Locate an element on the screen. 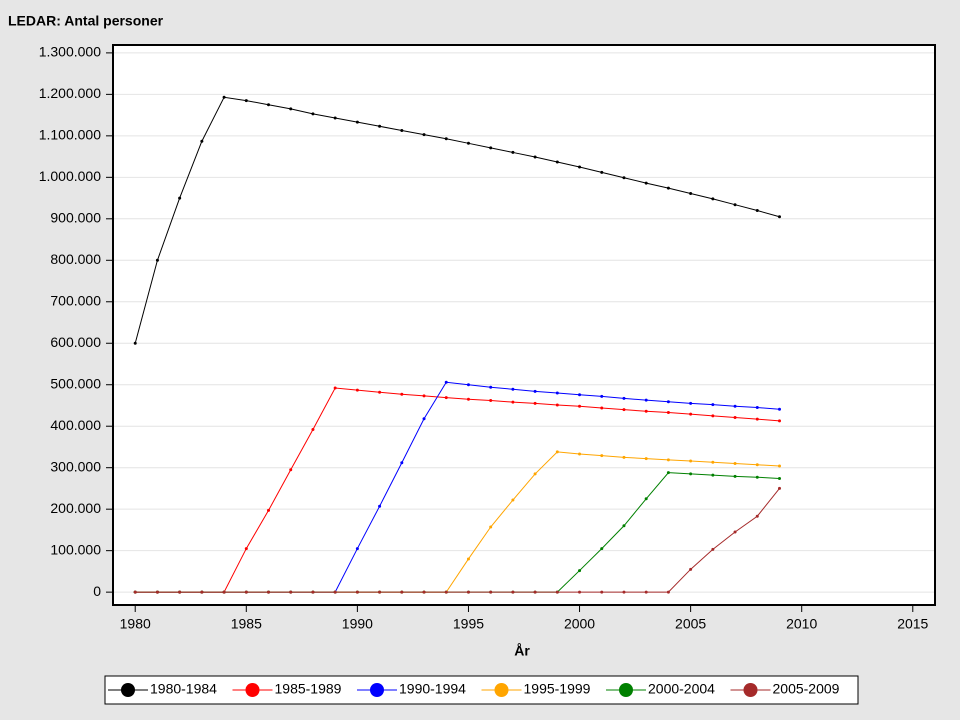 This screenshot has height=720, width=960. y-tick-label: 300.000 is located at coordinates (75, 466).